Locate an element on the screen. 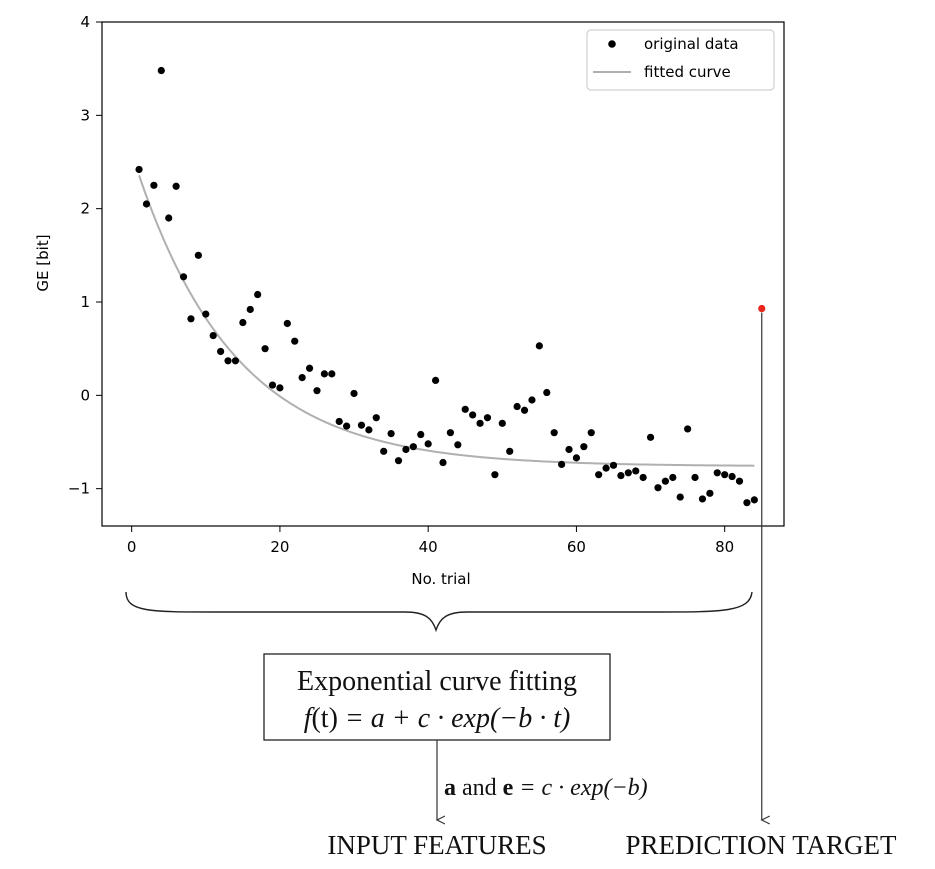 This screenshot has width=935, height=869. x-tick-label: 60 is located at coordinates (576, 547).